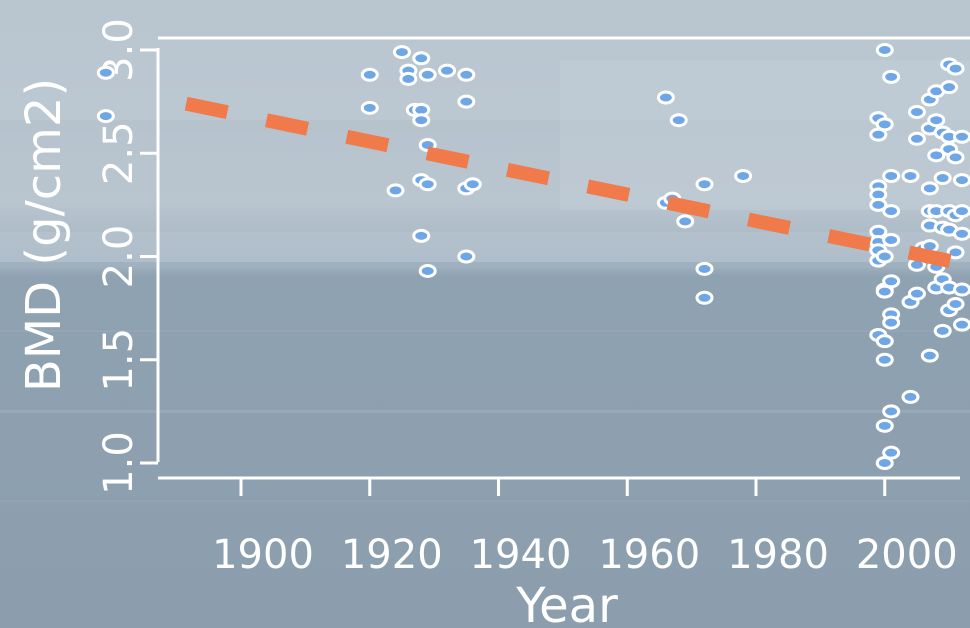 The image size is (970, 628). Describe the element at coordinates (585, 528) in the screenshot. I see `x-ticks: 1900 1920 1940 1960 1980 2000` at that location.